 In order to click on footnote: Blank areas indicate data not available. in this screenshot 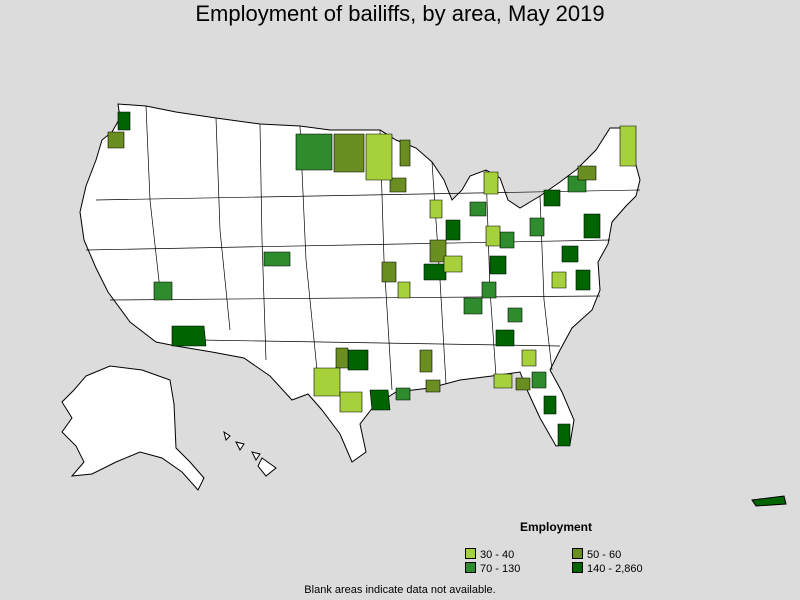, I will do `click(400, 590)`.